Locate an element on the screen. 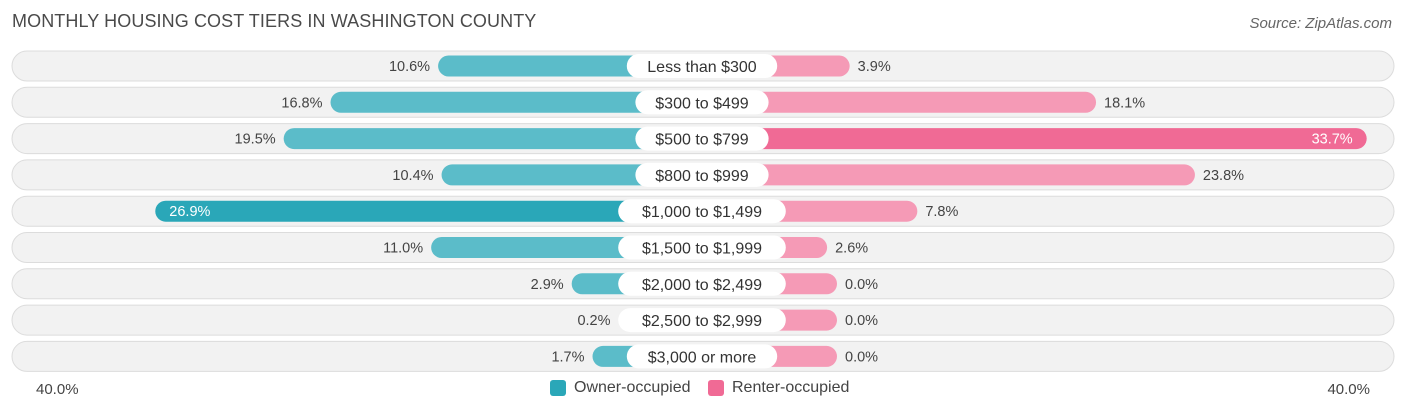 The height and width of the screenshot is (414, 1406). renter-value-label: 2.6% is located at coordinates (851, 249).